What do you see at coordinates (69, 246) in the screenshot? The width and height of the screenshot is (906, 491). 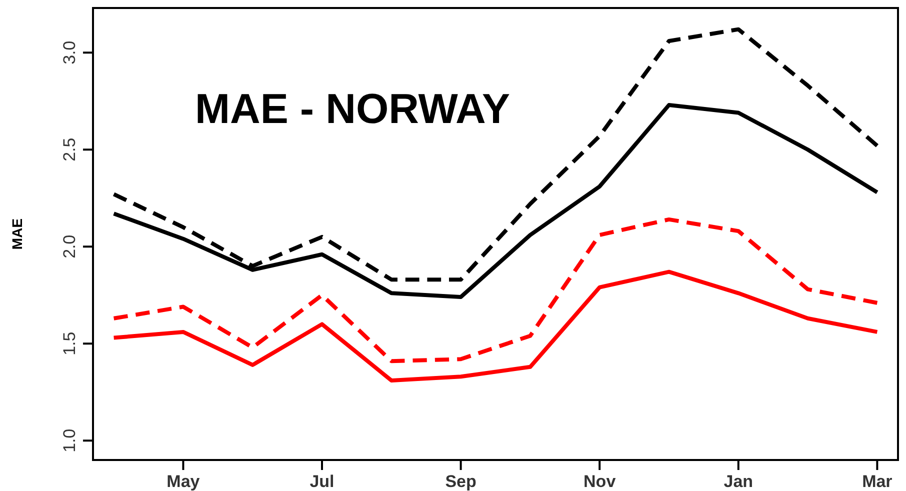 I see `y-tick-label: 2.0` at bounding box center [69, 246].